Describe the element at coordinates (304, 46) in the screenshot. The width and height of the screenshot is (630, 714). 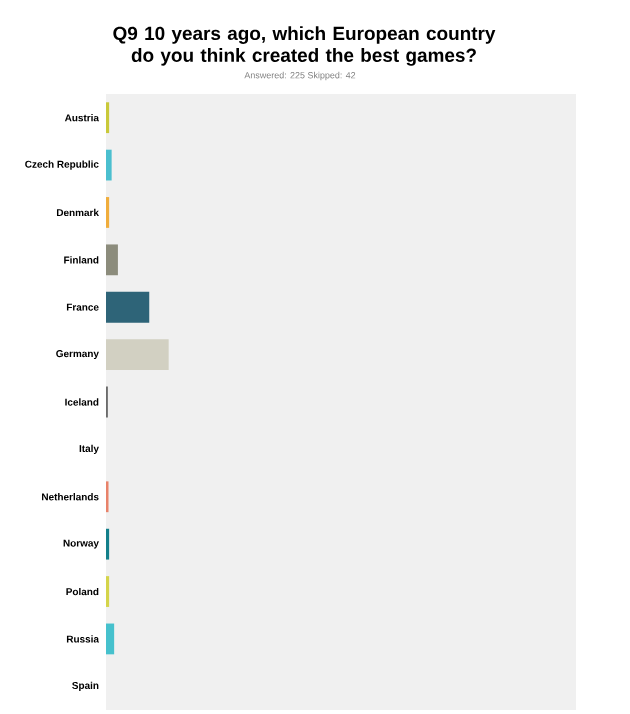
I see `text: Q9 10 years ago, which European country do you think created the best games?` at that location.